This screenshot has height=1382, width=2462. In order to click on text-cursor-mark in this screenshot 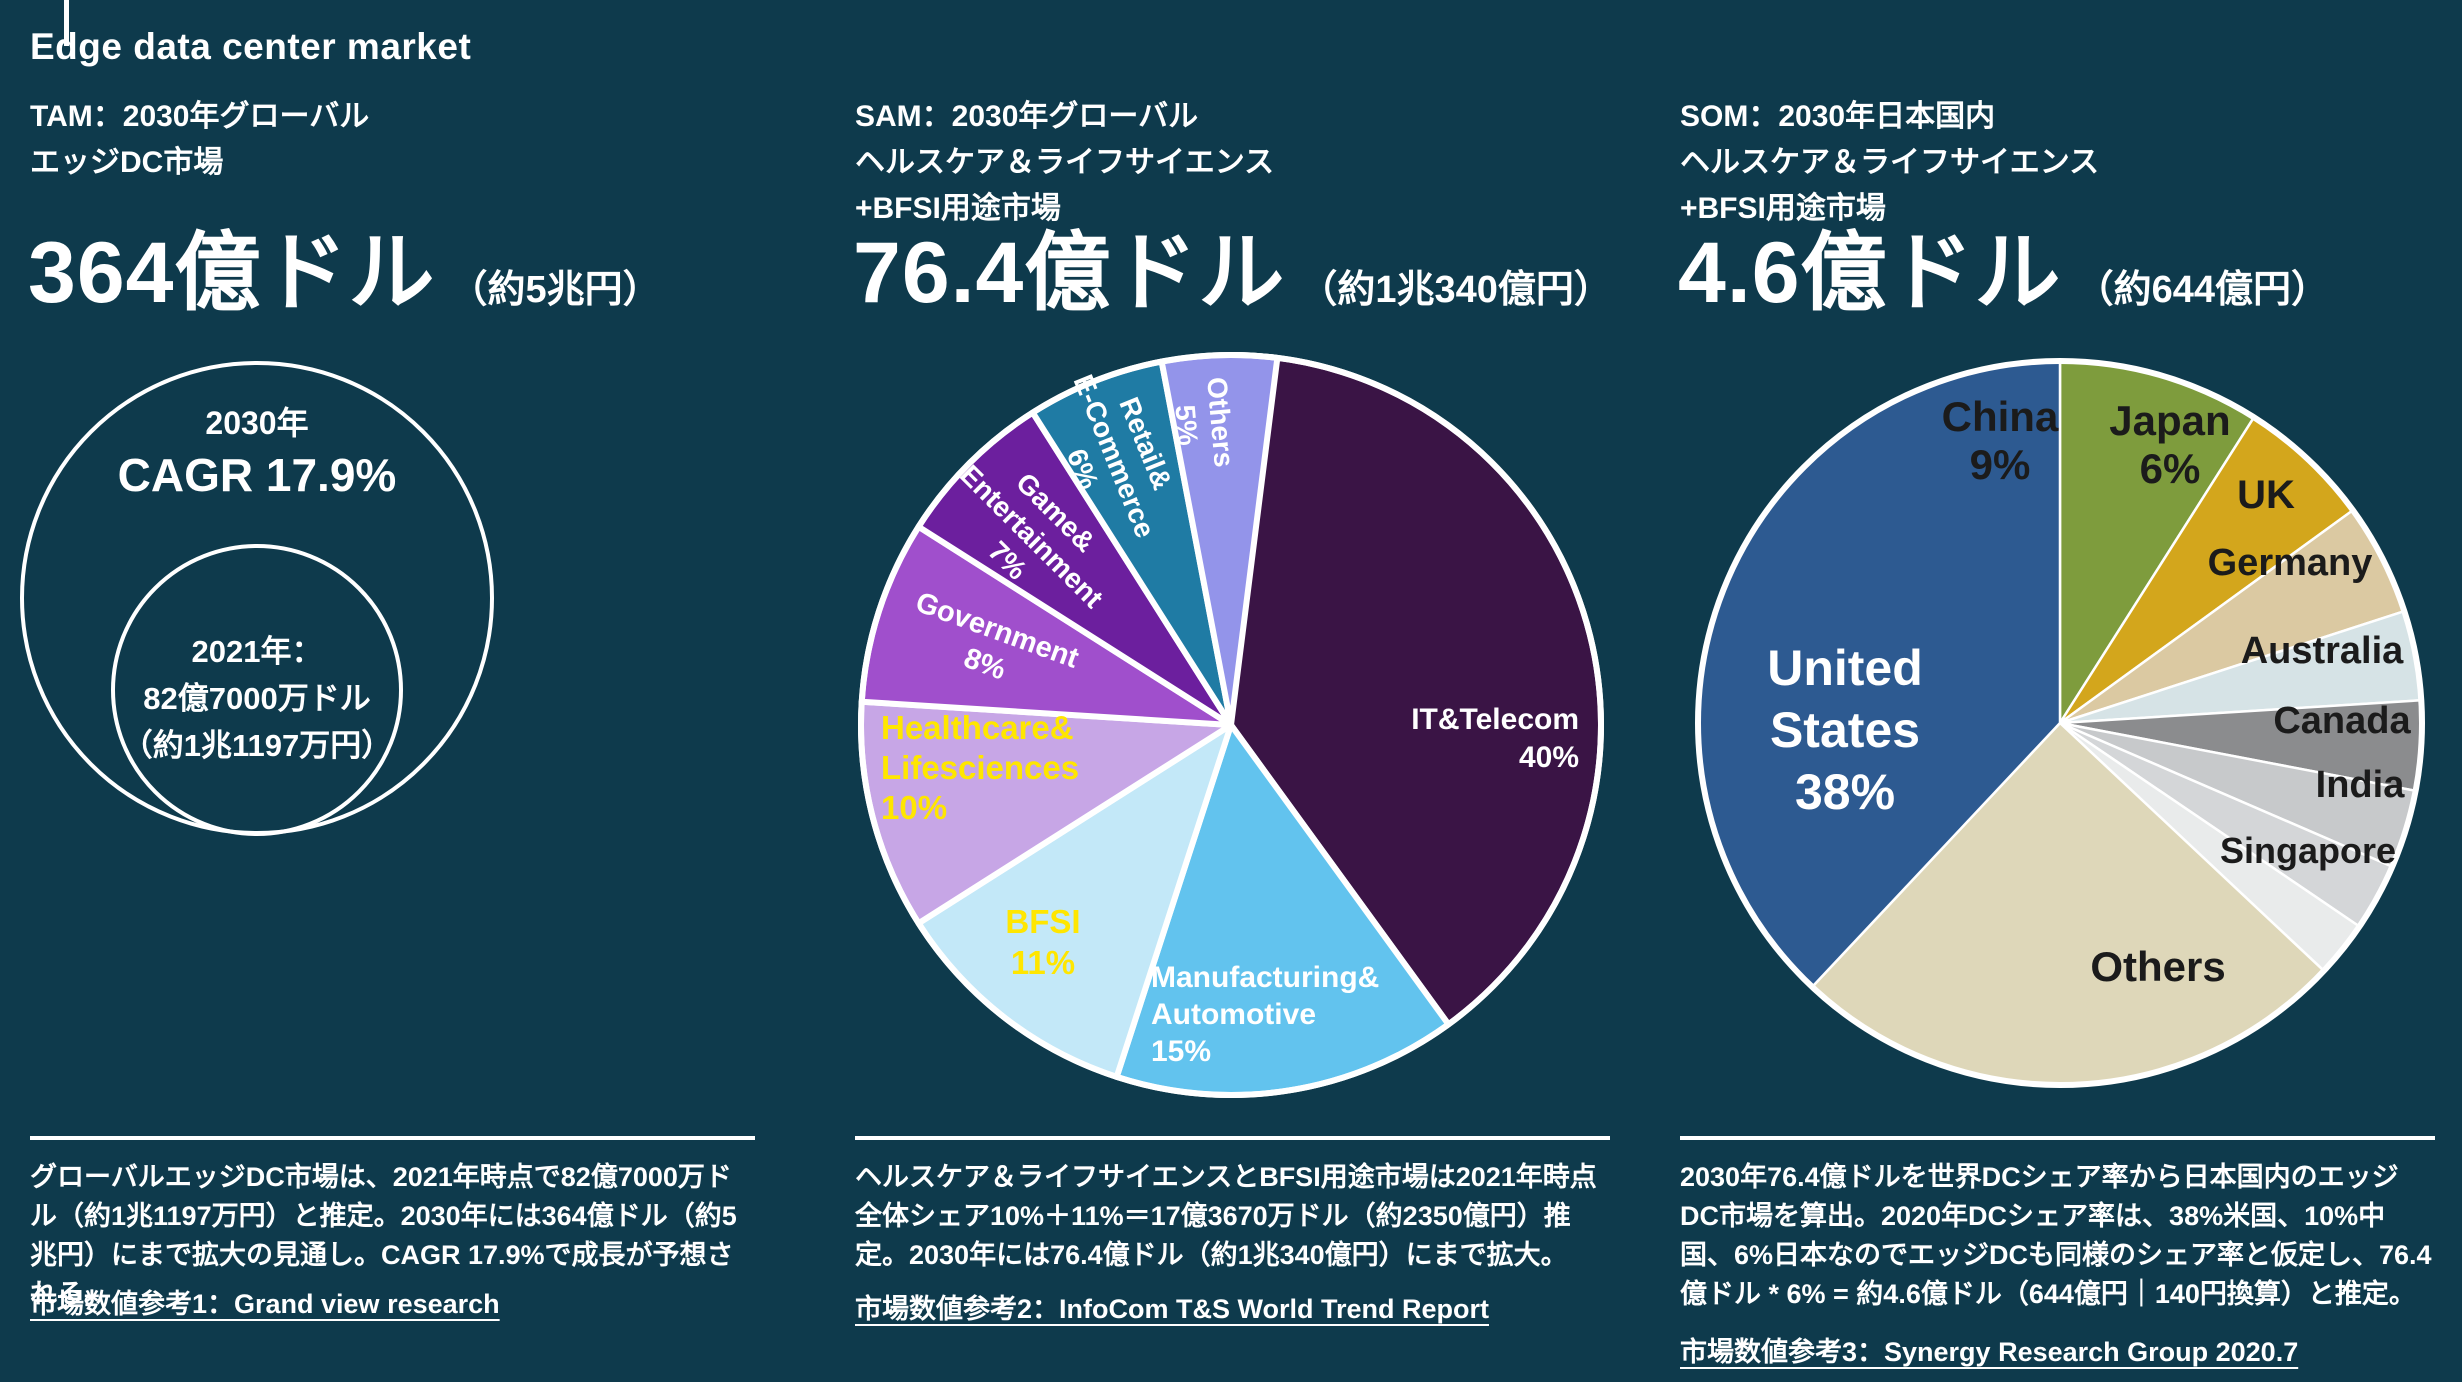, I will do `click(66, 23)`.